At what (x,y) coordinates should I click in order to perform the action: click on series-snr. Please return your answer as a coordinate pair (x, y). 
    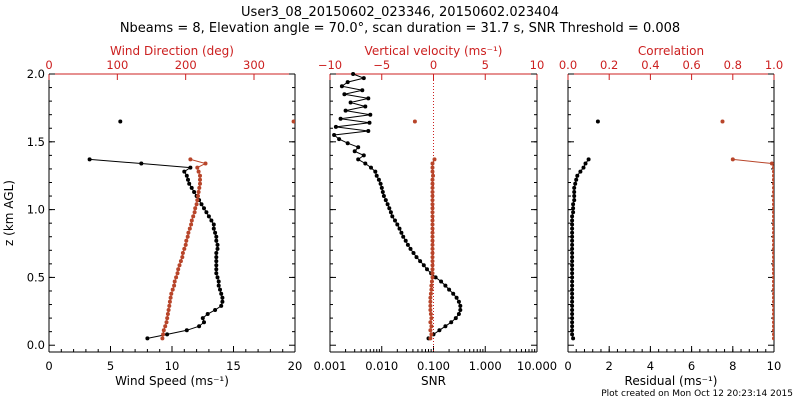
    Looking at the image, I should click on (397, 206).